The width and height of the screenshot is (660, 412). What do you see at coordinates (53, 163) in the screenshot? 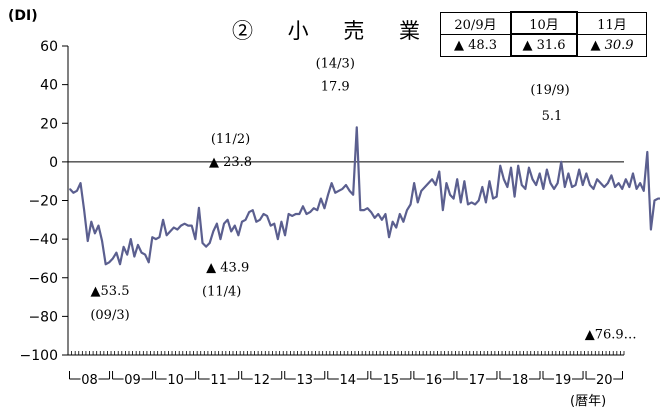
I see `y-tick-label: 0` at bounding box center [53, 163].